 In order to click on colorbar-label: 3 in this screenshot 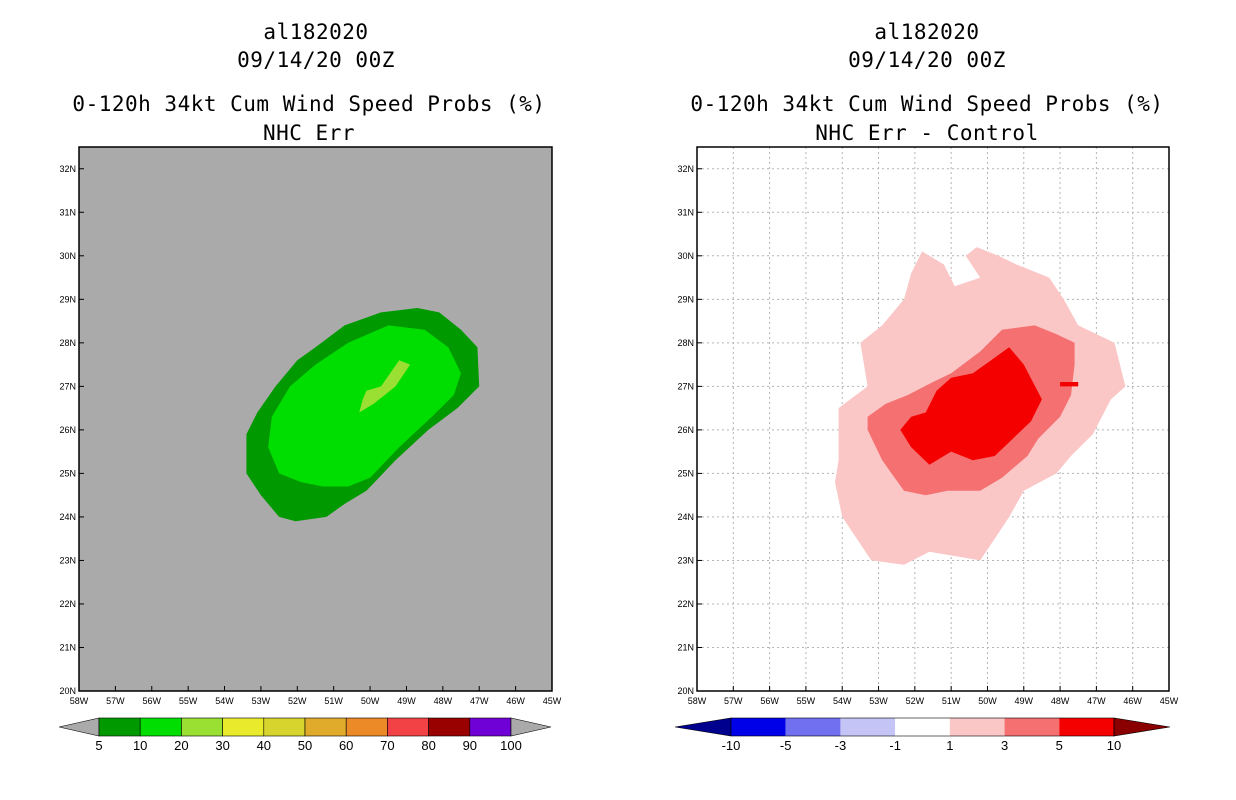, I will do `click(1004, 745)`.